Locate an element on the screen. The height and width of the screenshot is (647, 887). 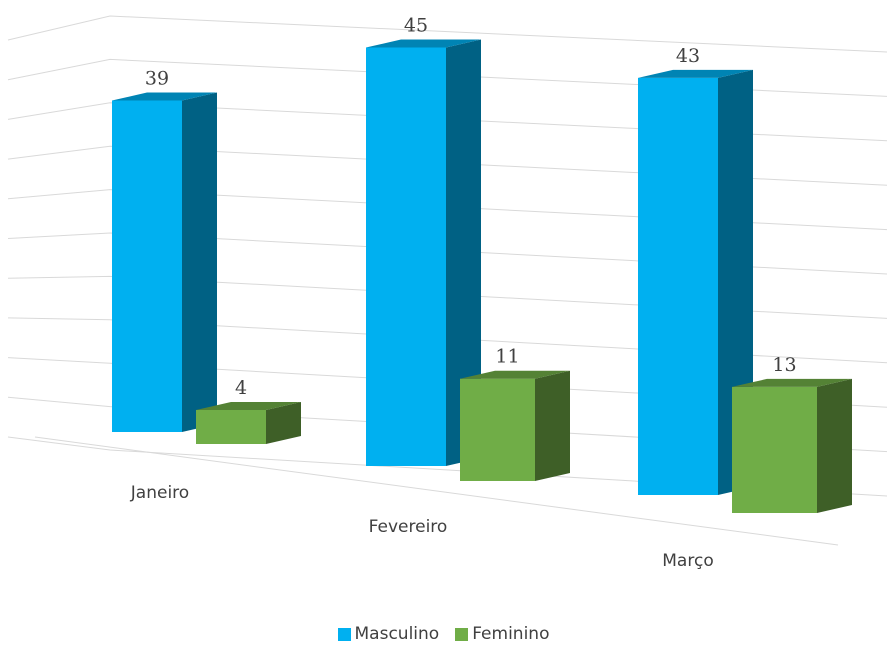
data-label-feminino-0: 4 is located at coordinates (241, 388).